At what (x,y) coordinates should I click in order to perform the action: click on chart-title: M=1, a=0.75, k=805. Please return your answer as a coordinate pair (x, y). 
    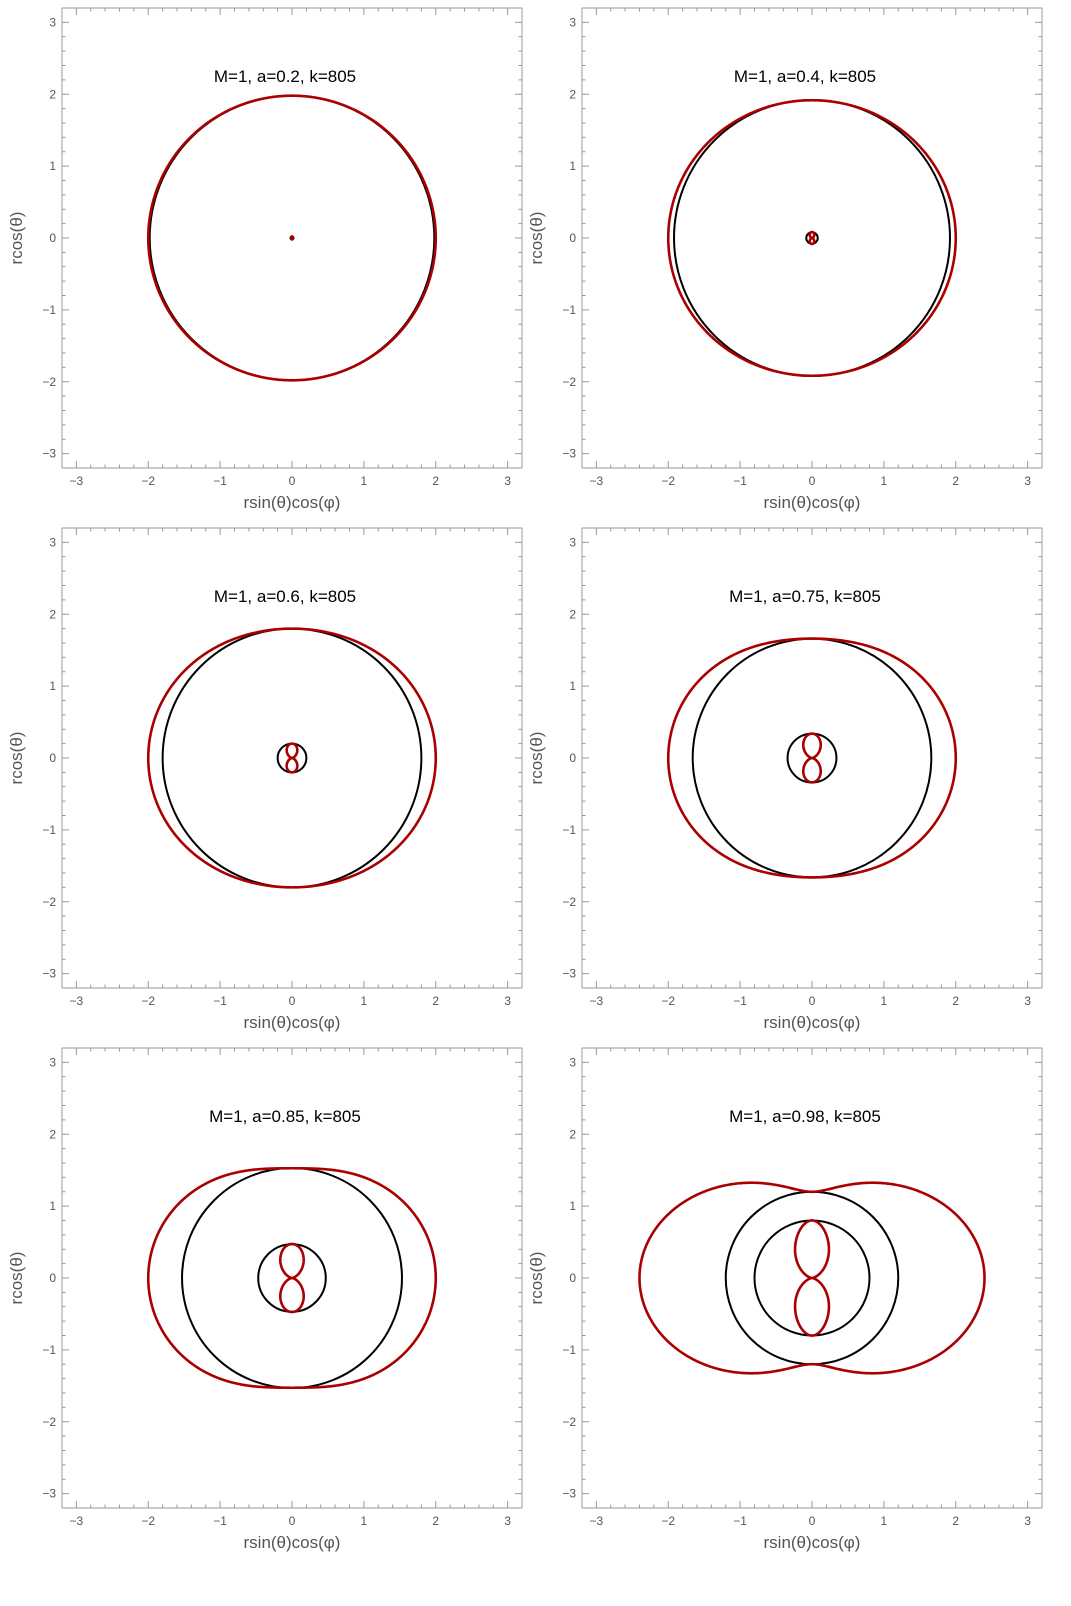
    Looking at the image, I should click on (805, 596).